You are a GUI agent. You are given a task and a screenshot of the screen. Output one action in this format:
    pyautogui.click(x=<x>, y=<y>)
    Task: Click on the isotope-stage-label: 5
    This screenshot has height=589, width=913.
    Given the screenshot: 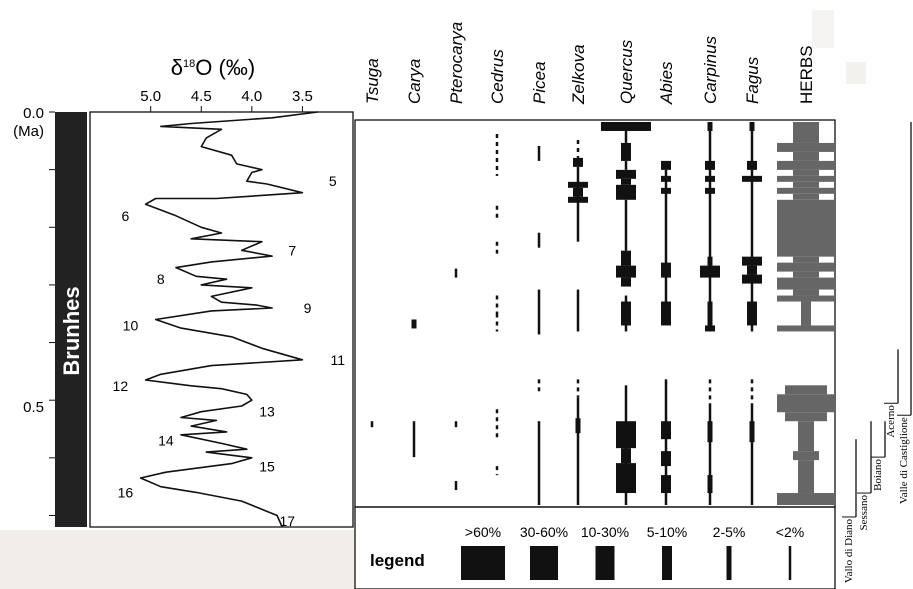 What is the action you would take?
    pyautogui.click(x=333, y=181)
    